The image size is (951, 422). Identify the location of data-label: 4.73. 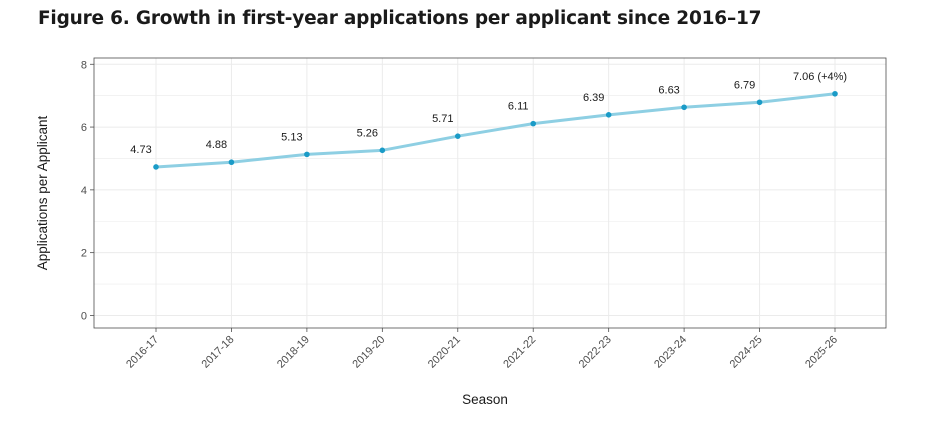
(140, 150).